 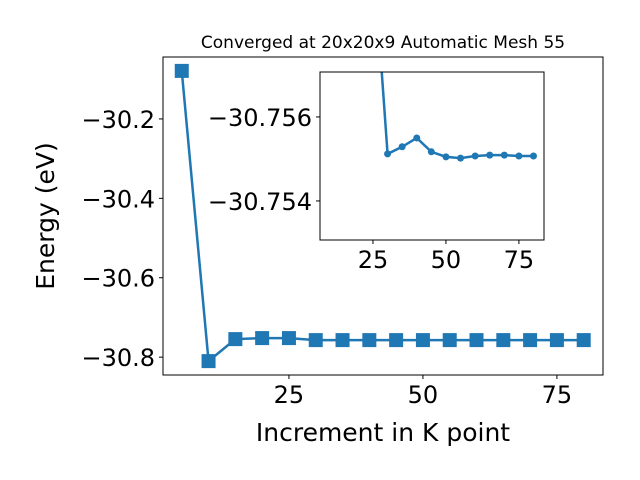 I want to click on y-tick-label: −30.4, so click(x=118, y=199).